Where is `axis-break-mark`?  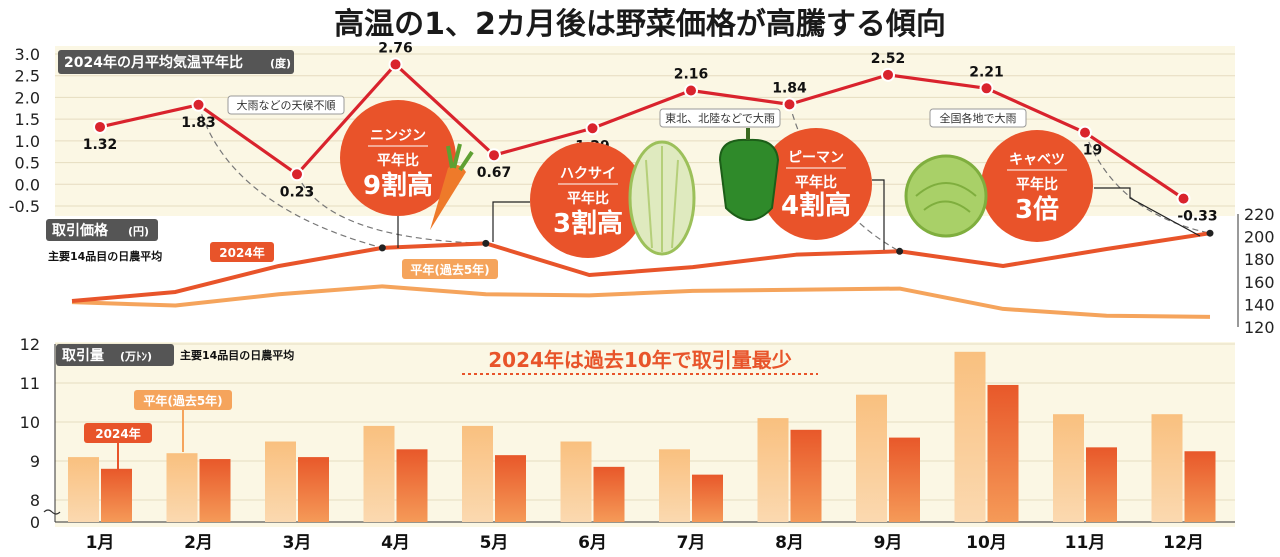
axis-break-mark is located at coordinates (52, 512).